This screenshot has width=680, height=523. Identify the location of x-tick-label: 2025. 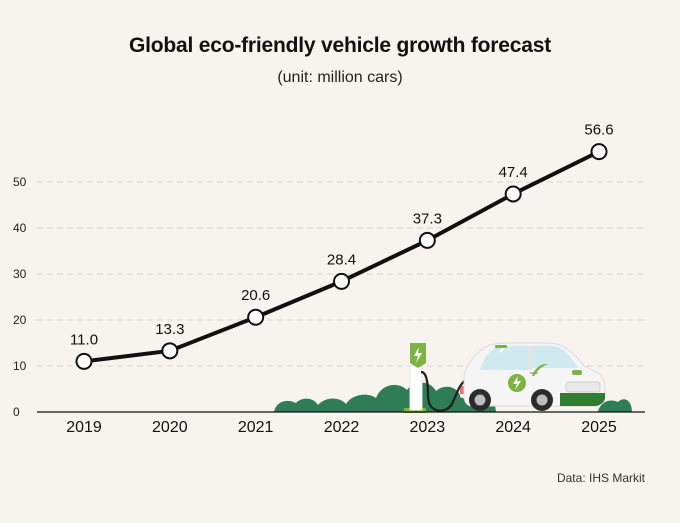
(599, 427).